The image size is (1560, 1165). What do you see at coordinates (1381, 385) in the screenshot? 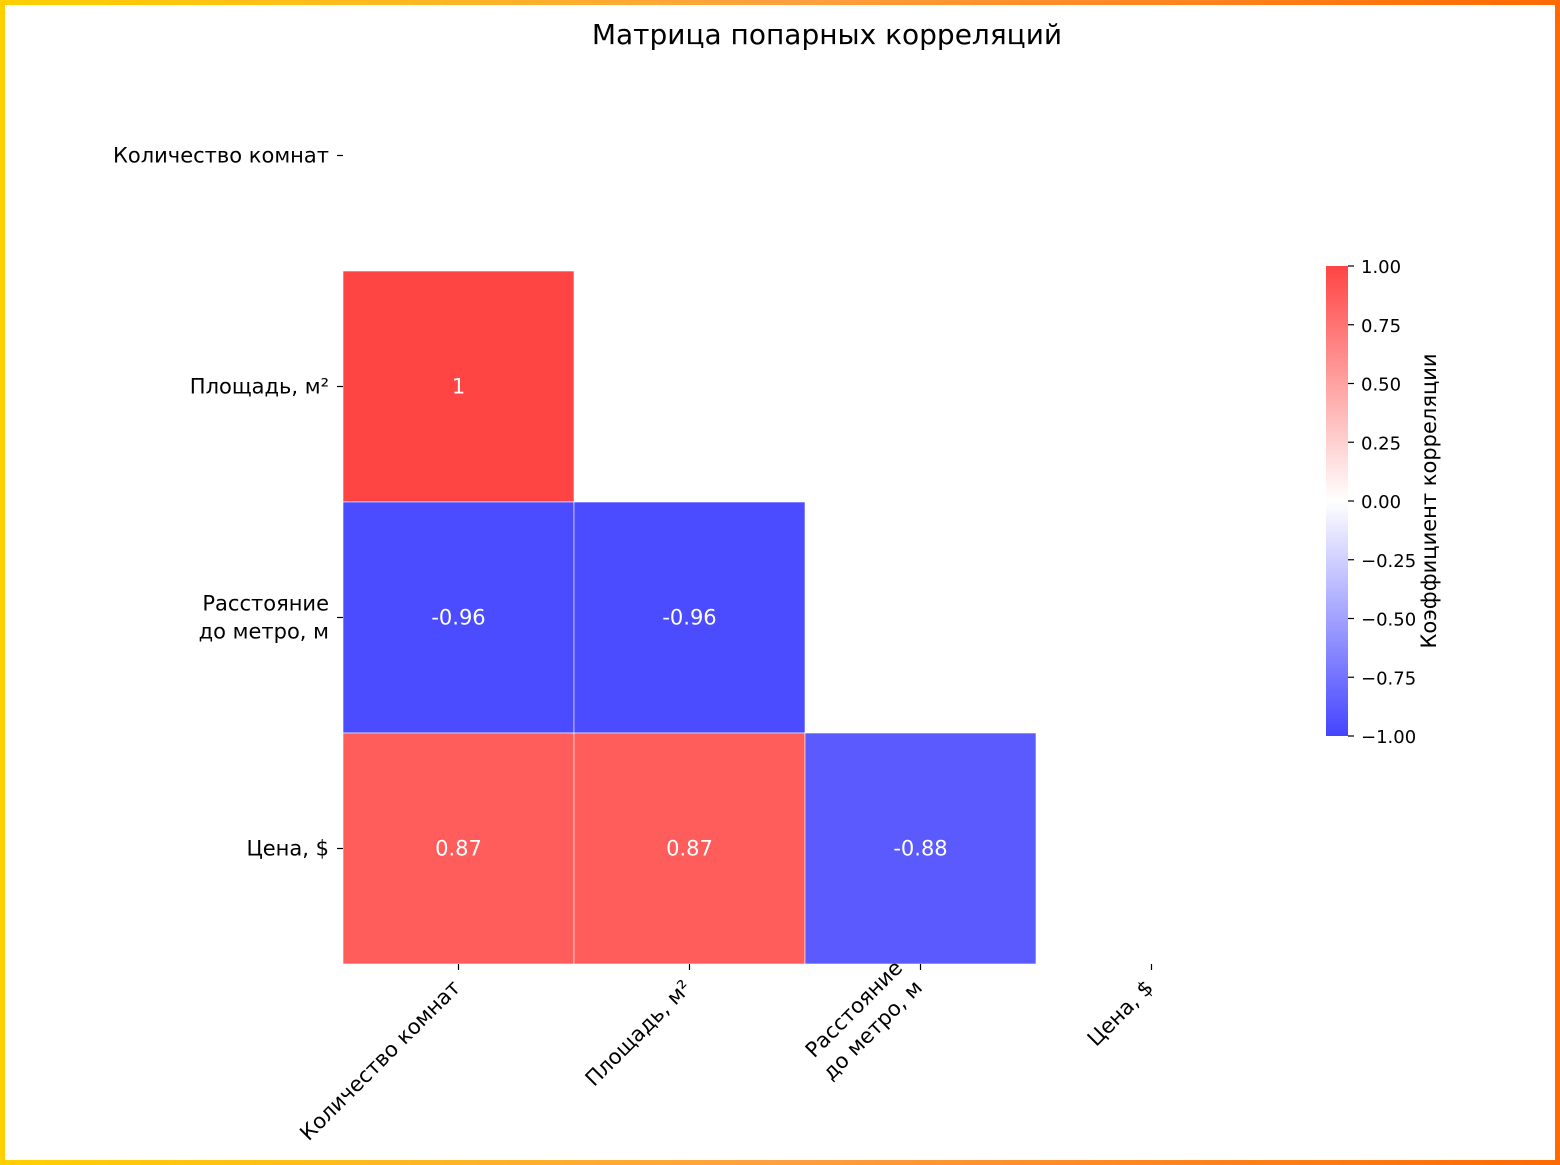
I see `colorbar-tick-label: 0.50` at bounding box center [1381, 385].